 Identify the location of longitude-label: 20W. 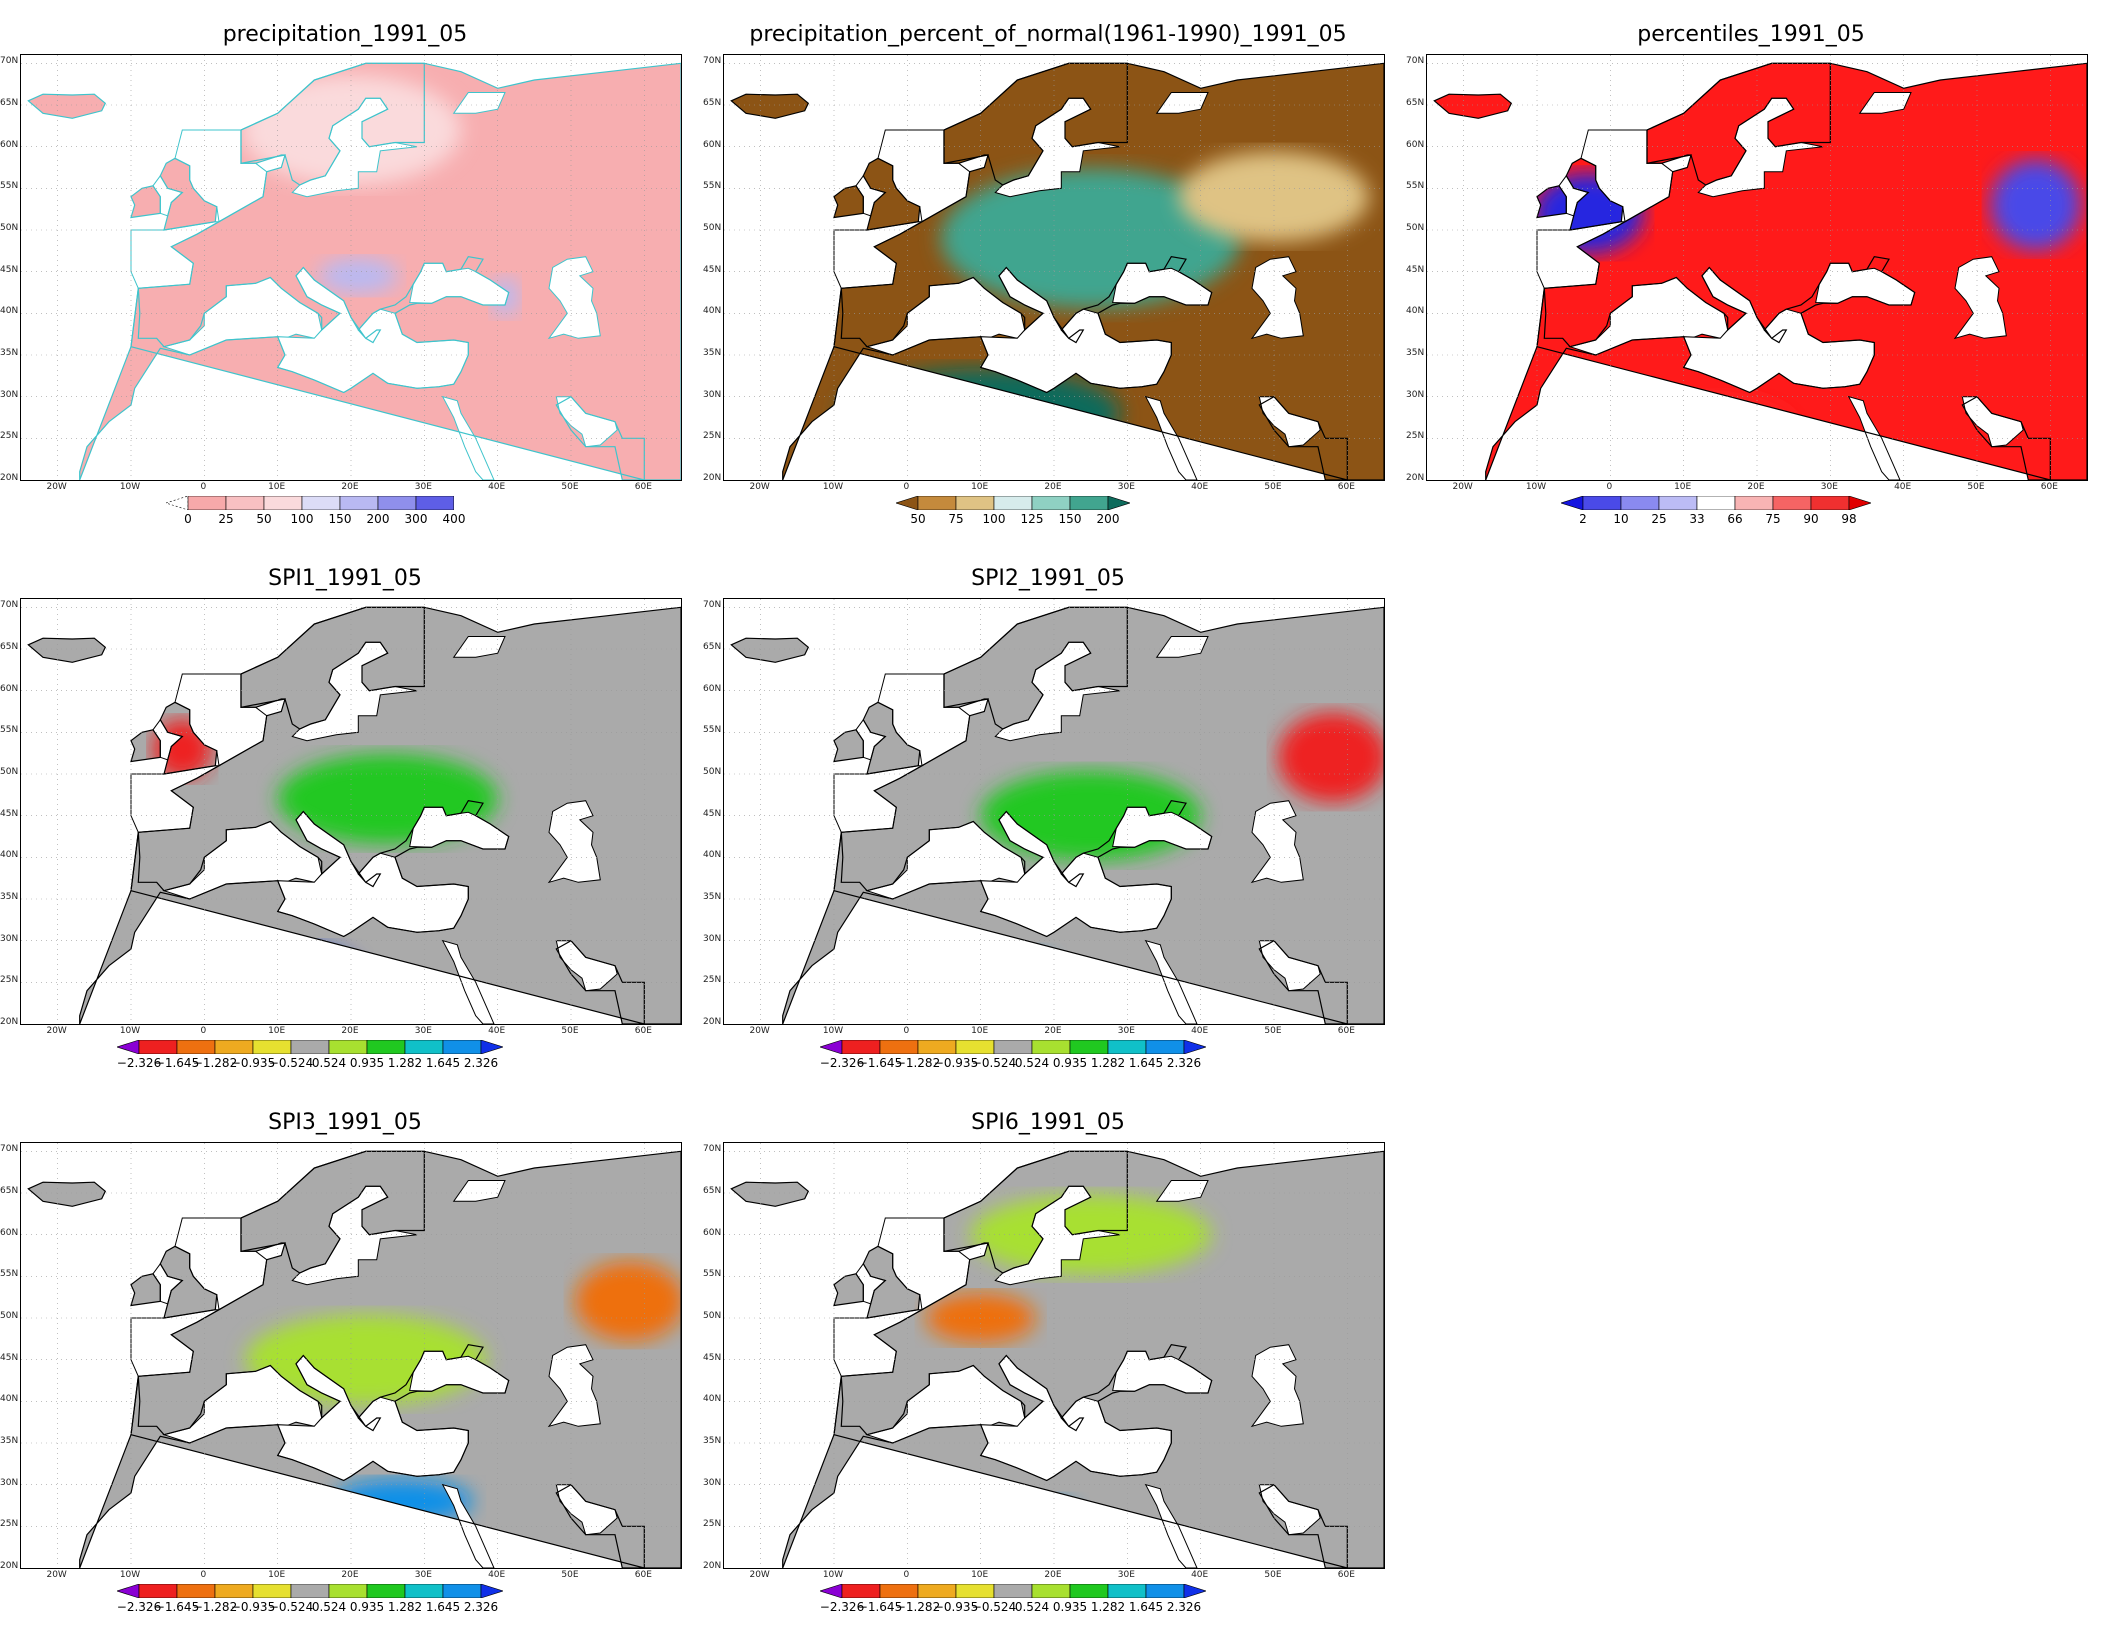
(1462, 487).